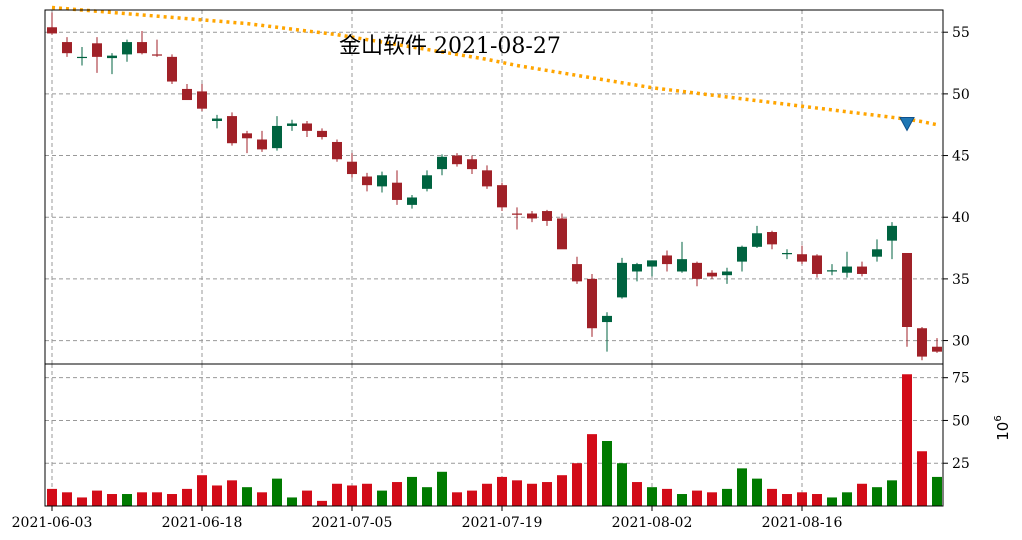  Describe the element at coordinates (961, 280) in the screenshot. I see `price-tick-label: 35` at that location.